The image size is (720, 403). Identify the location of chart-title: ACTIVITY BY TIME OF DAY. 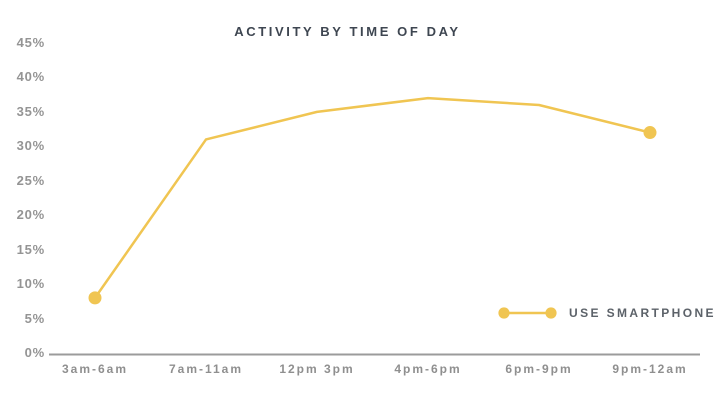
(347, 31).